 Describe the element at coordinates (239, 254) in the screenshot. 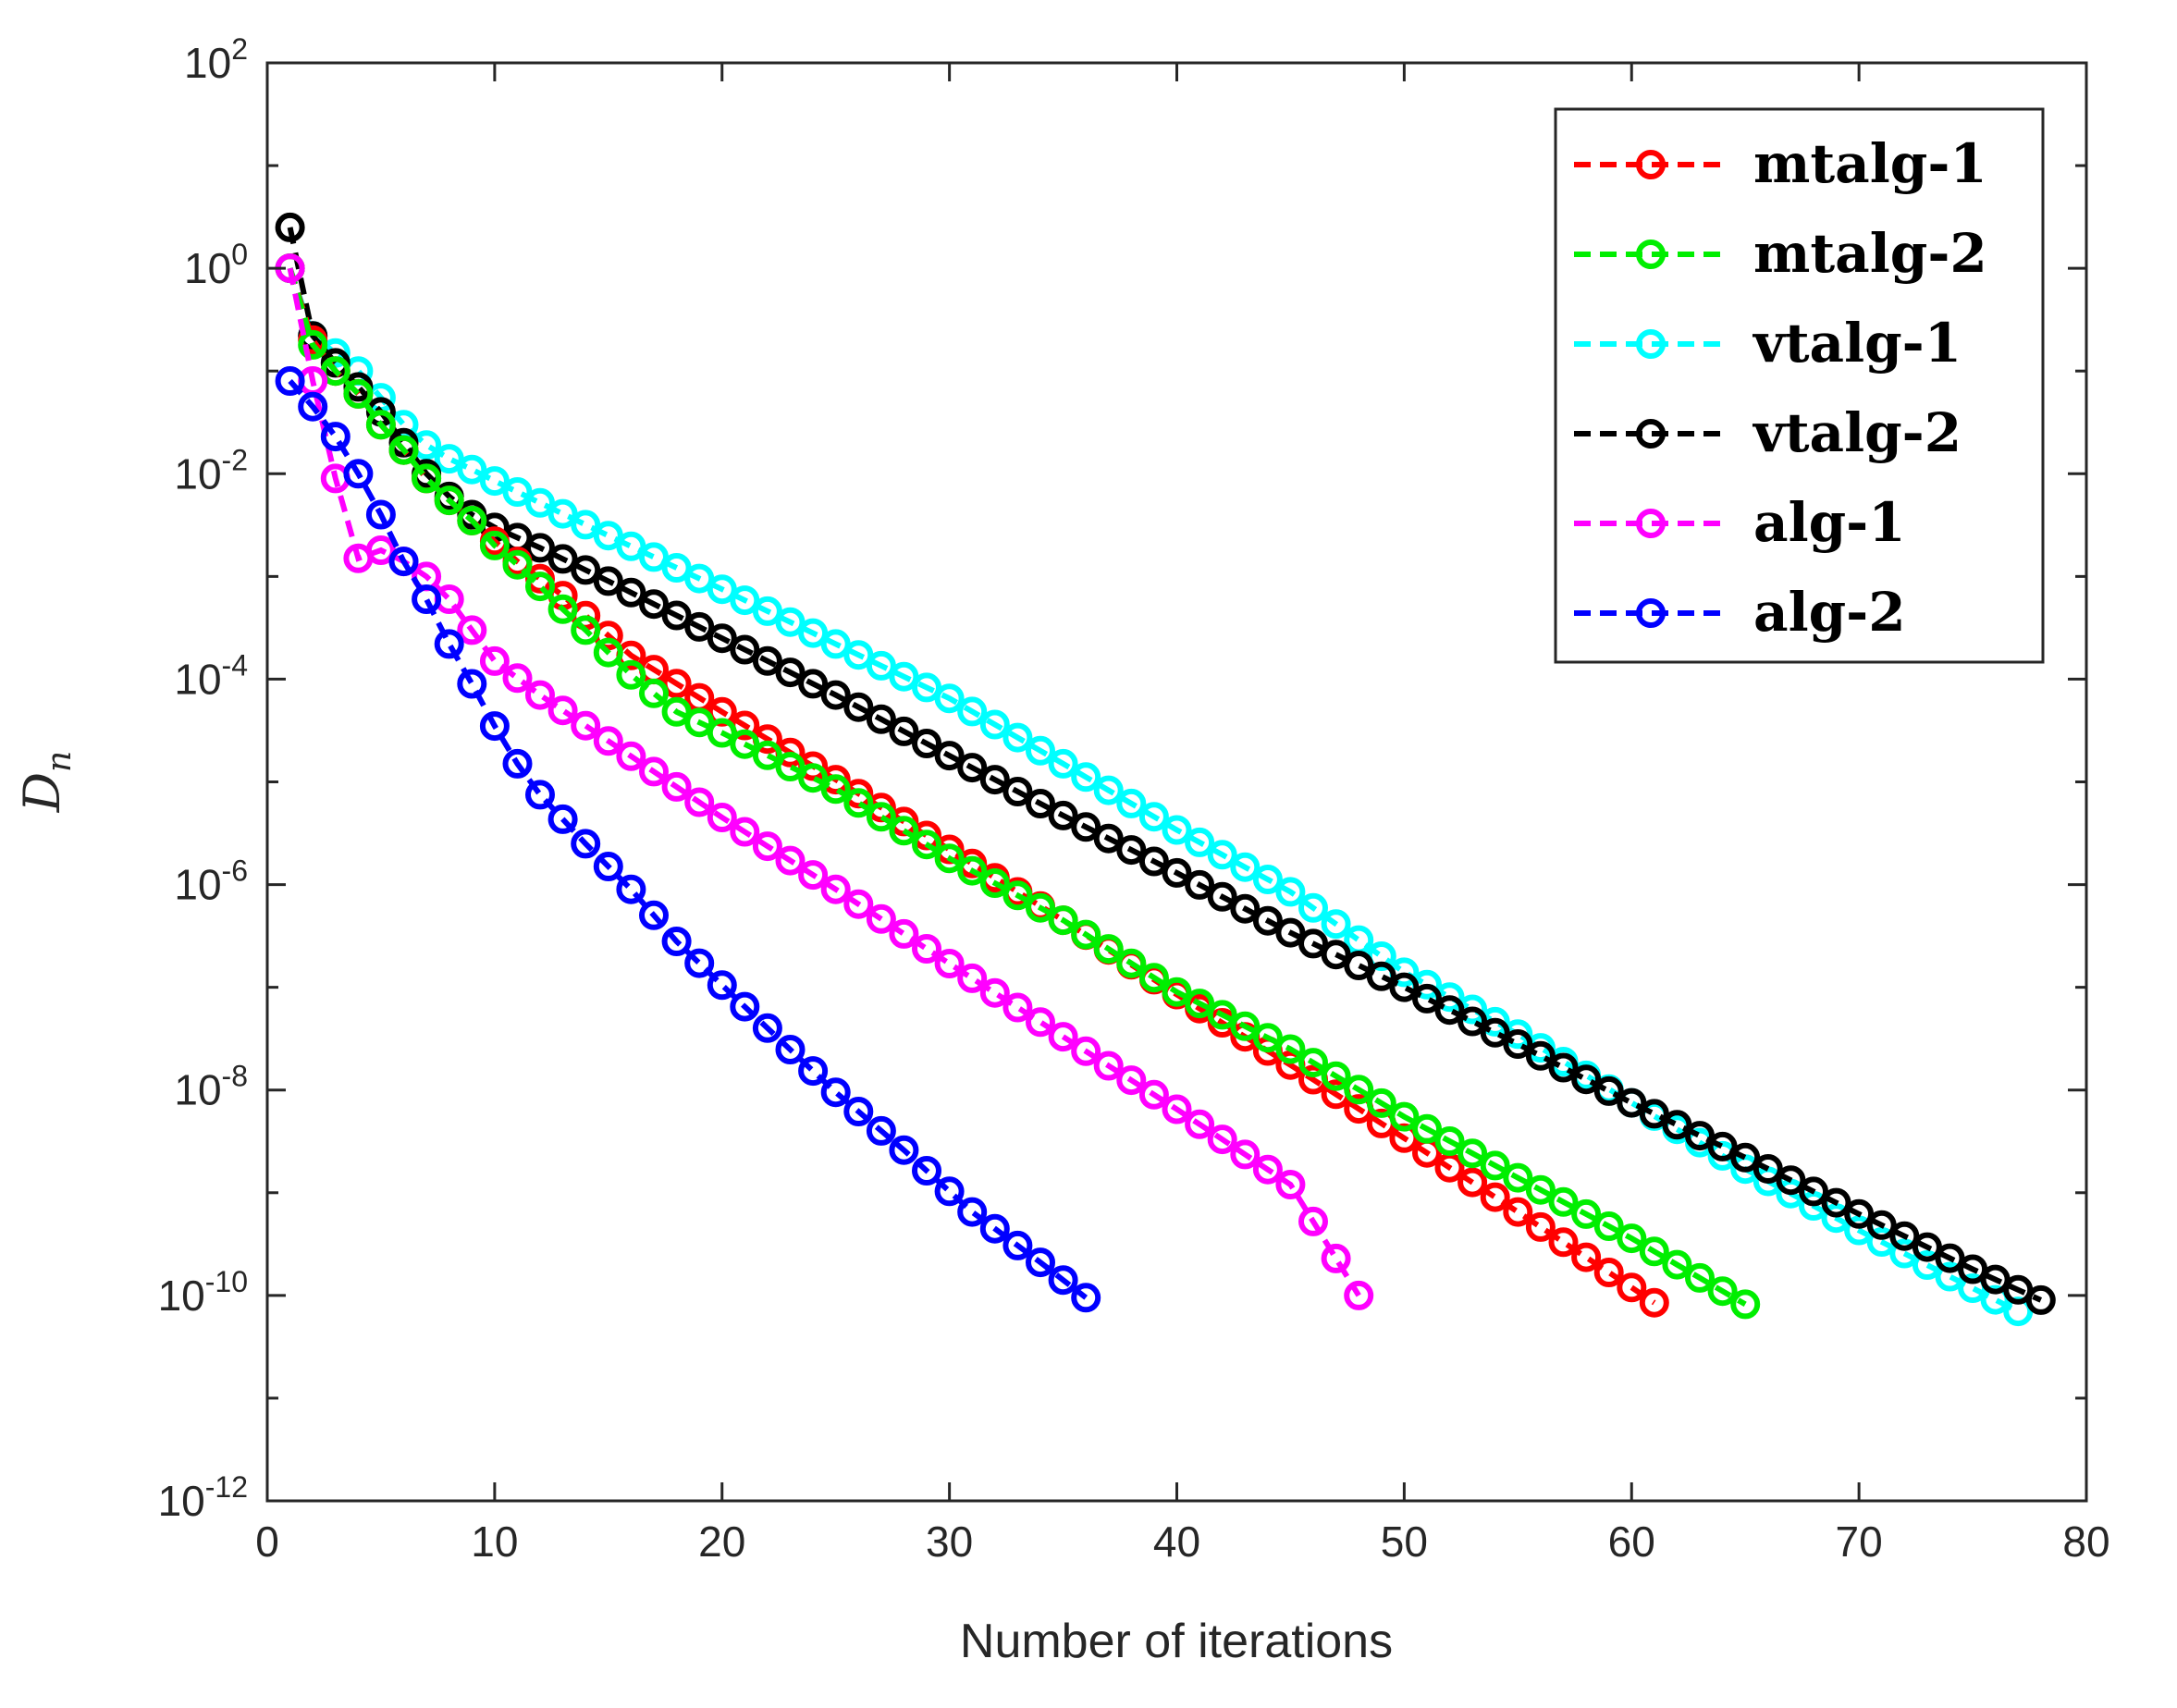

I see `y-tick-exponent: 0` at that location.